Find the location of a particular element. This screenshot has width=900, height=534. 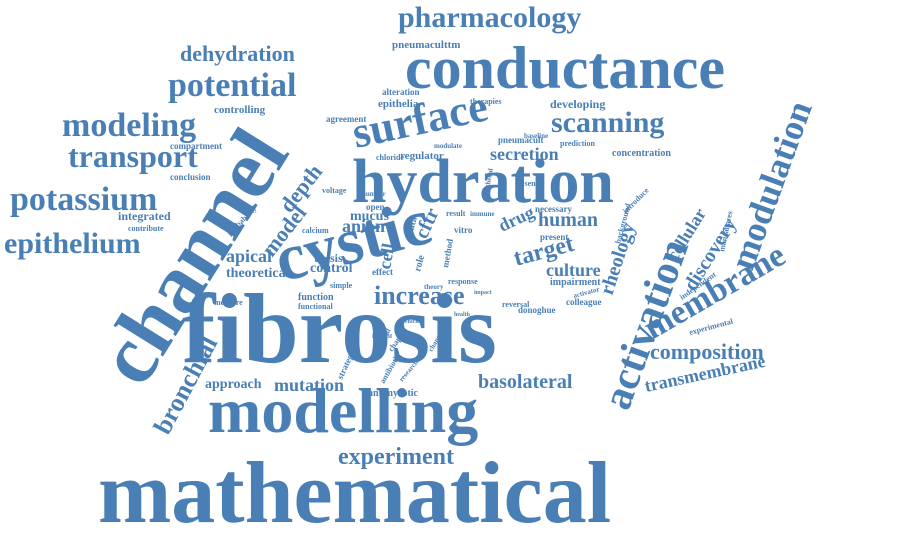

word-function: function is located at coordinates (316, 297).